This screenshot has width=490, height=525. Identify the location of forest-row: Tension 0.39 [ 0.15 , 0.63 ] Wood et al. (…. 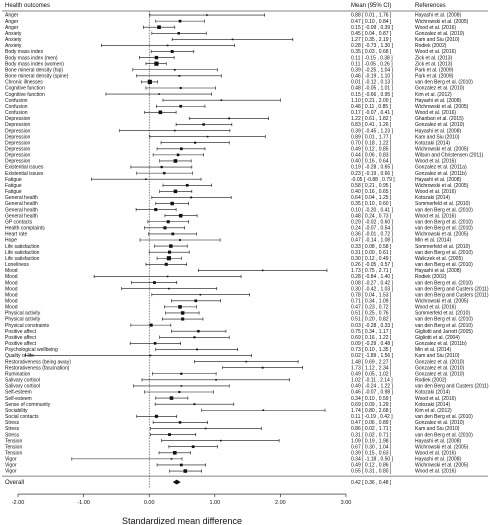
(230, 454).